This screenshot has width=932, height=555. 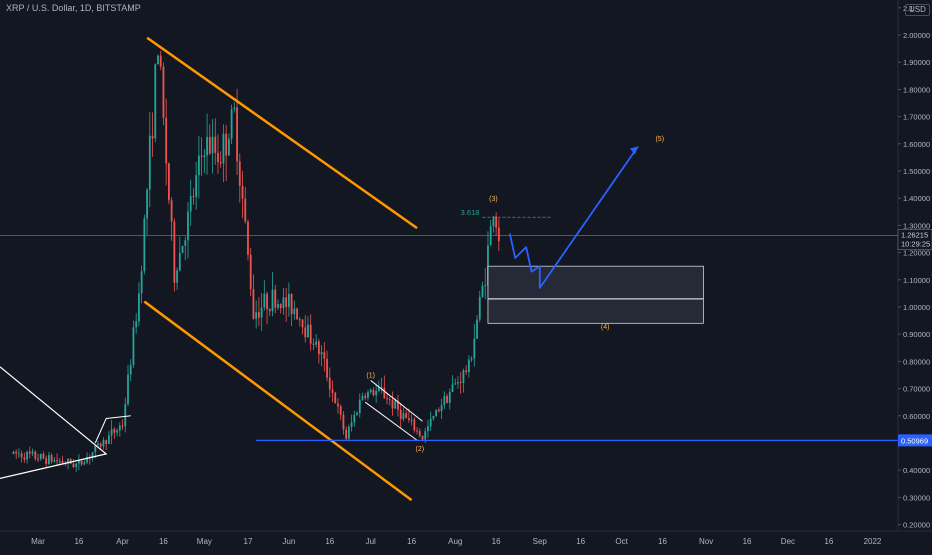 What do you see at coordinates (916, 144) in the screenshot?
I see `y-tick-label: 1.60000` at bounding box center [916, 144].